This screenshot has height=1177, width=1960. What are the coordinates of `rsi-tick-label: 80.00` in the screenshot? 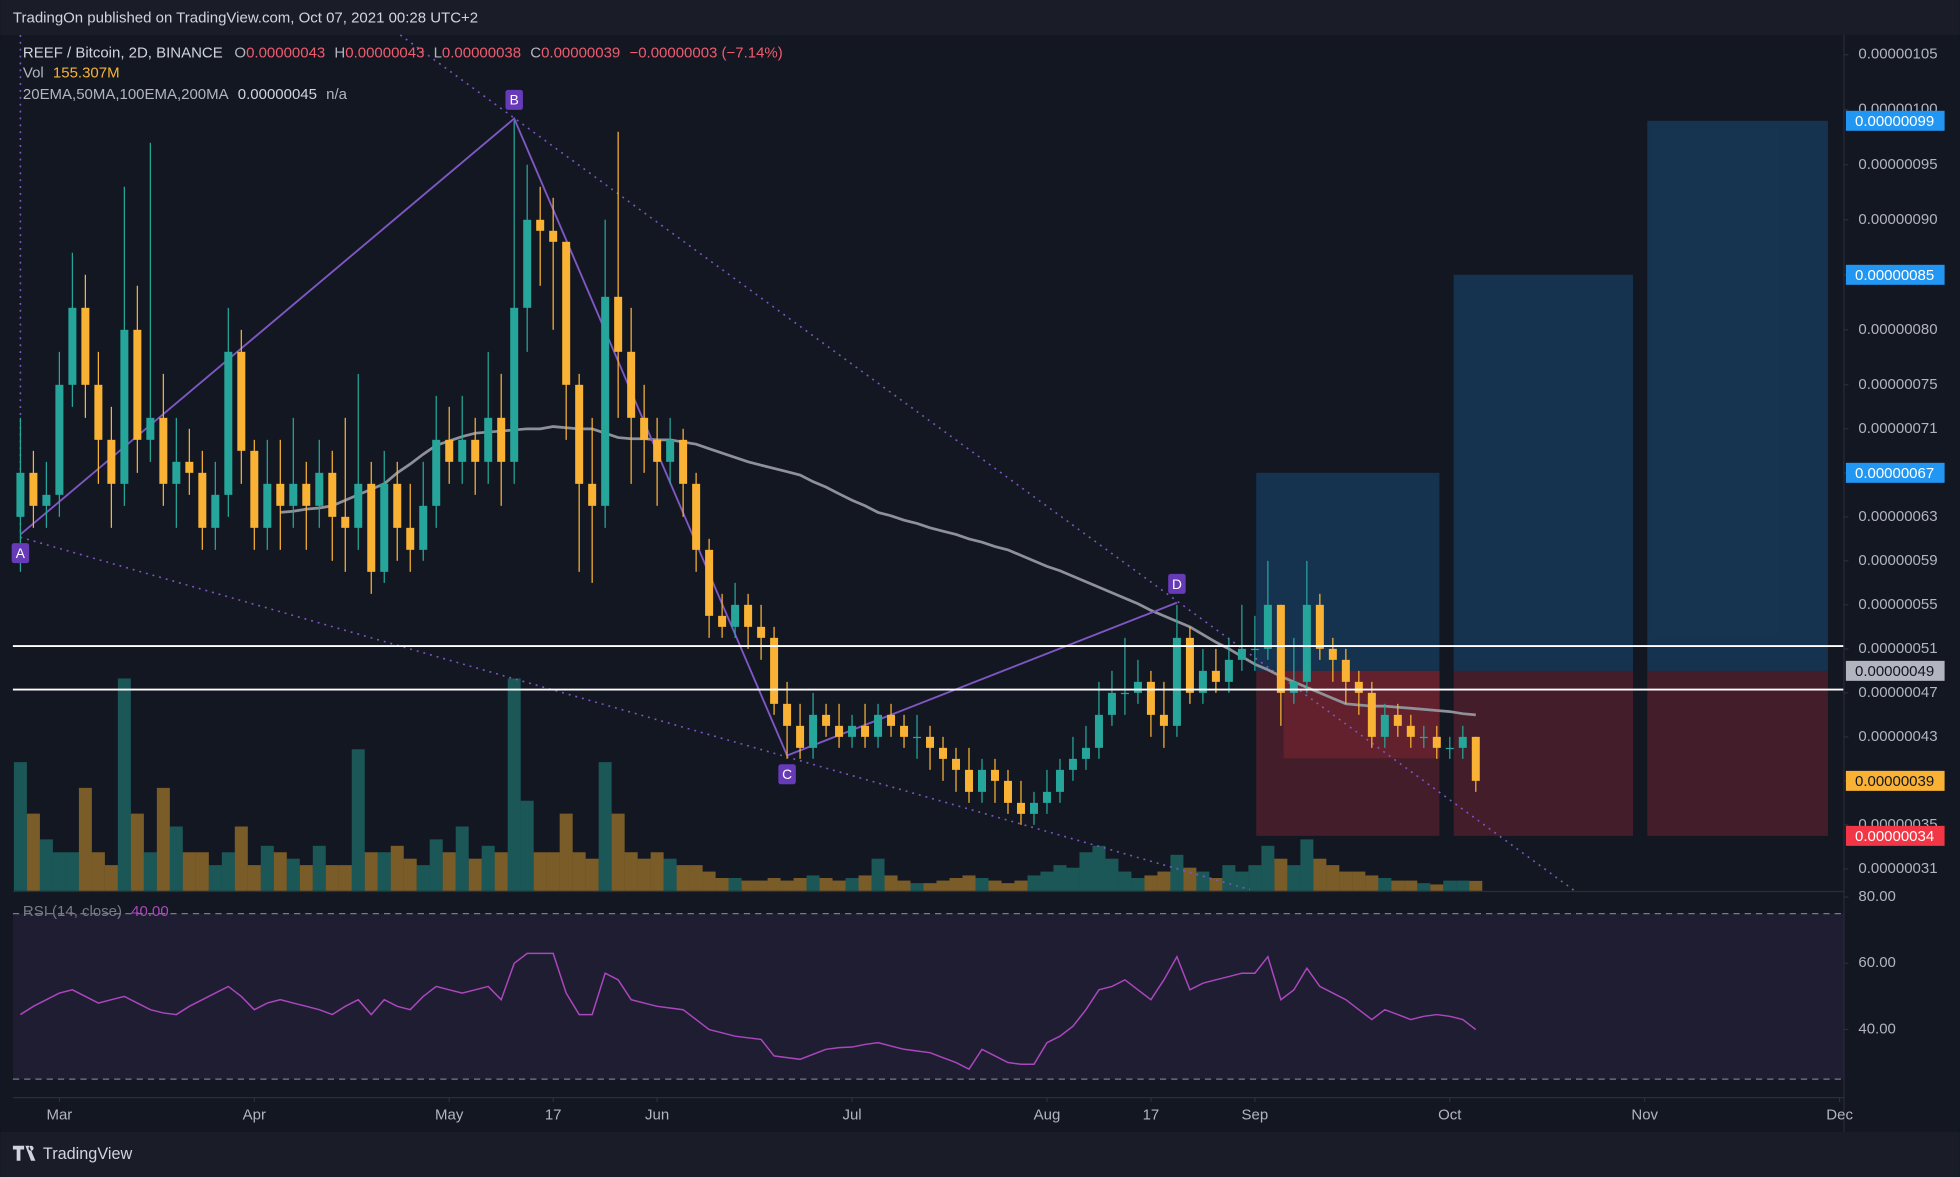 It's located at (1877, 896).